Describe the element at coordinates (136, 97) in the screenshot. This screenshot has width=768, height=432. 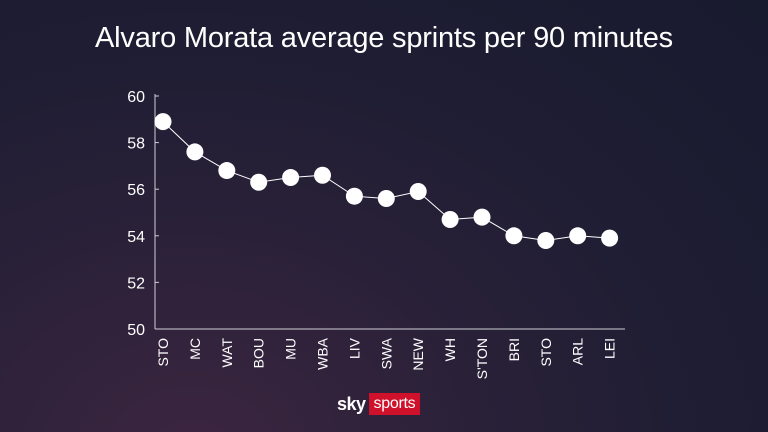
I see `y-tick-label: 60` at that location.